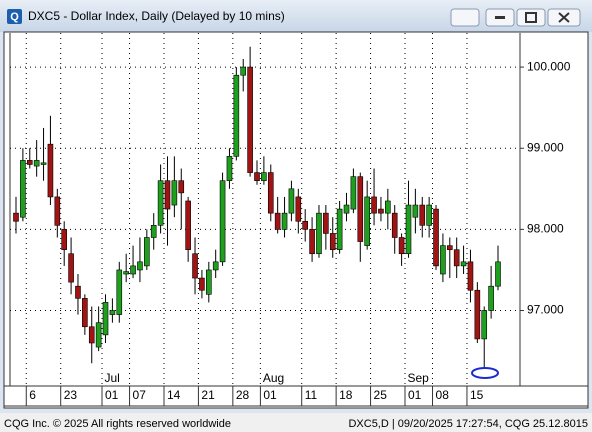  What do you see at coordinates (545, 310) in the screenshot?
I see `y-tick-label: 97.000` at bounding box center [545, 310].